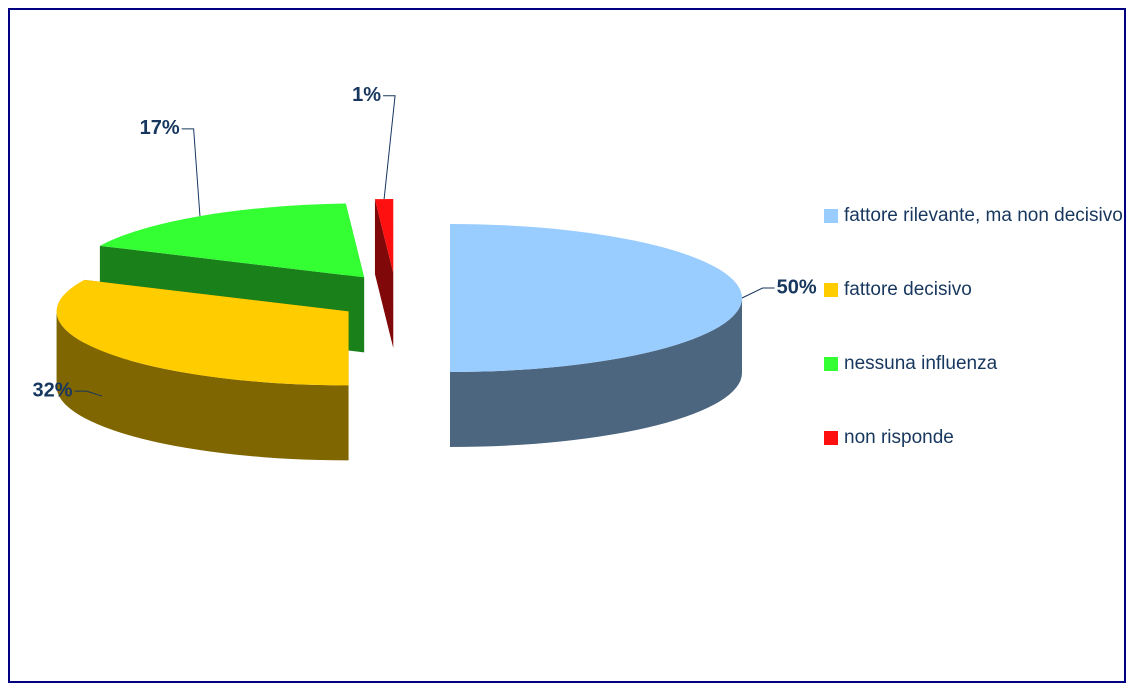 The height and width of the screenshot is (683, 1136). Describe the element at coordinates (908, 289) in the screenshot. I see `legend-label: fattore decisivo` at that location.